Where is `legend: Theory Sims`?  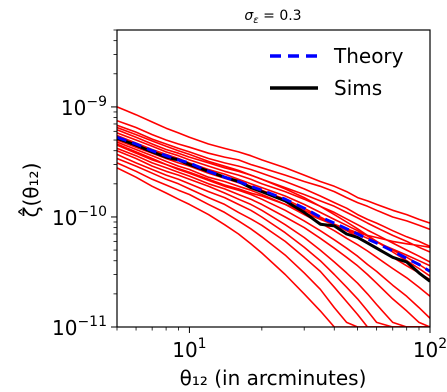
legend: Theory Sims is located at coordinates (342, 73).